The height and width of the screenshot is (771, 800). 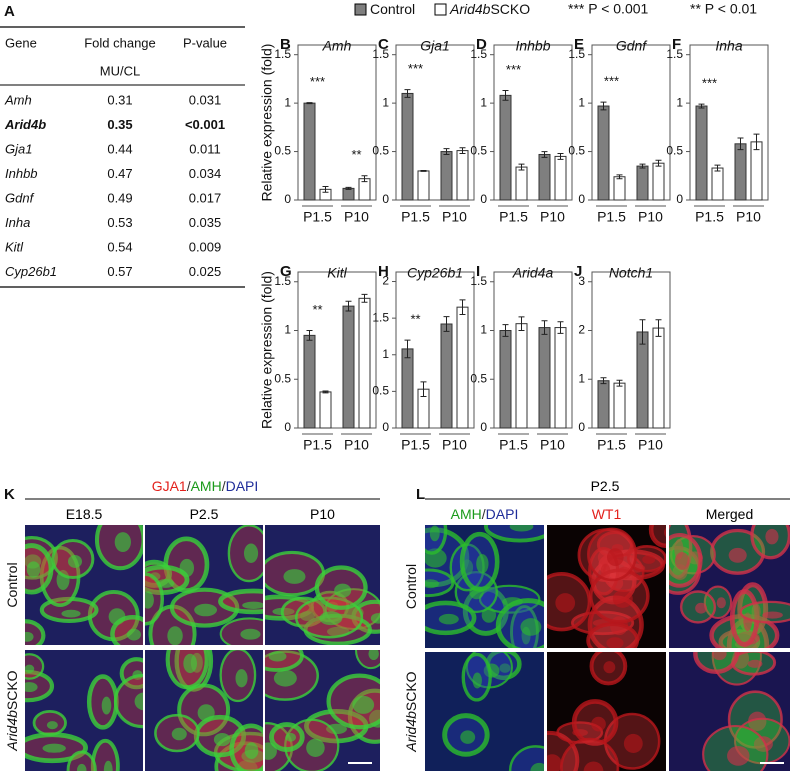 I want to click on table-cell: 0.017, so click(x=205, y=197).